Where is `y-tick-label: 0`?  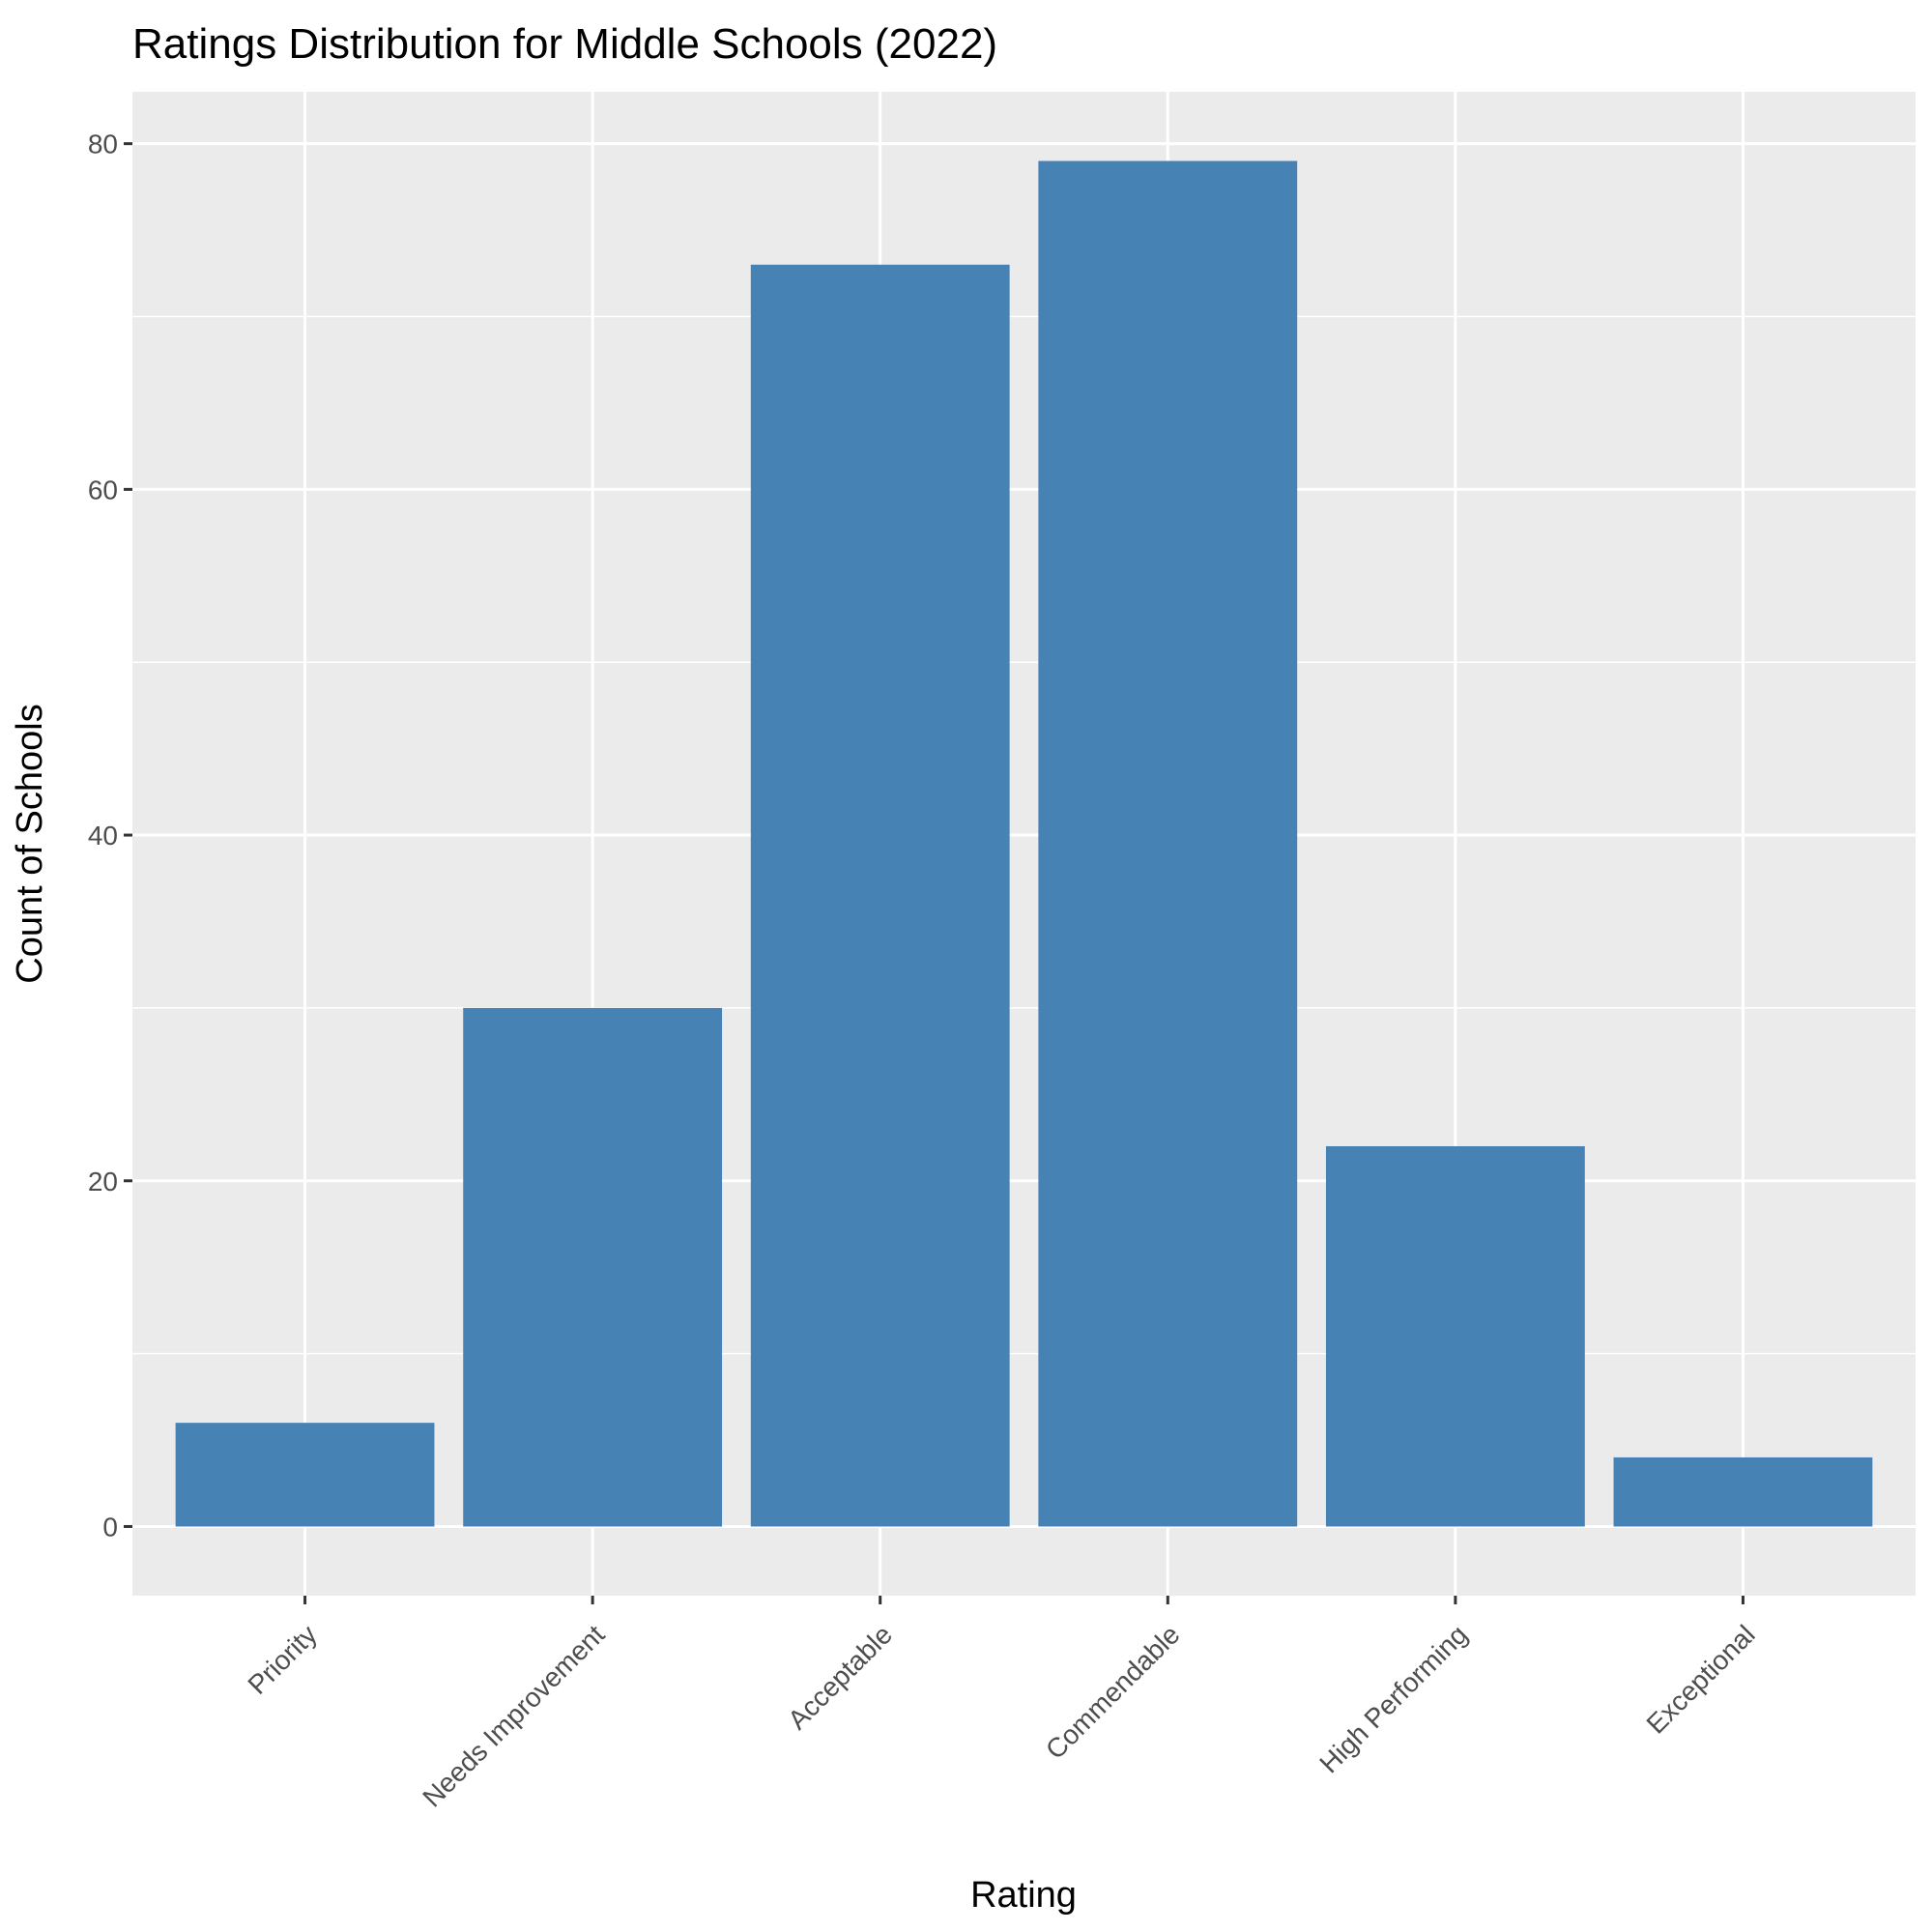
y-tick-label: 0 is located at coordinates (110, 1527).